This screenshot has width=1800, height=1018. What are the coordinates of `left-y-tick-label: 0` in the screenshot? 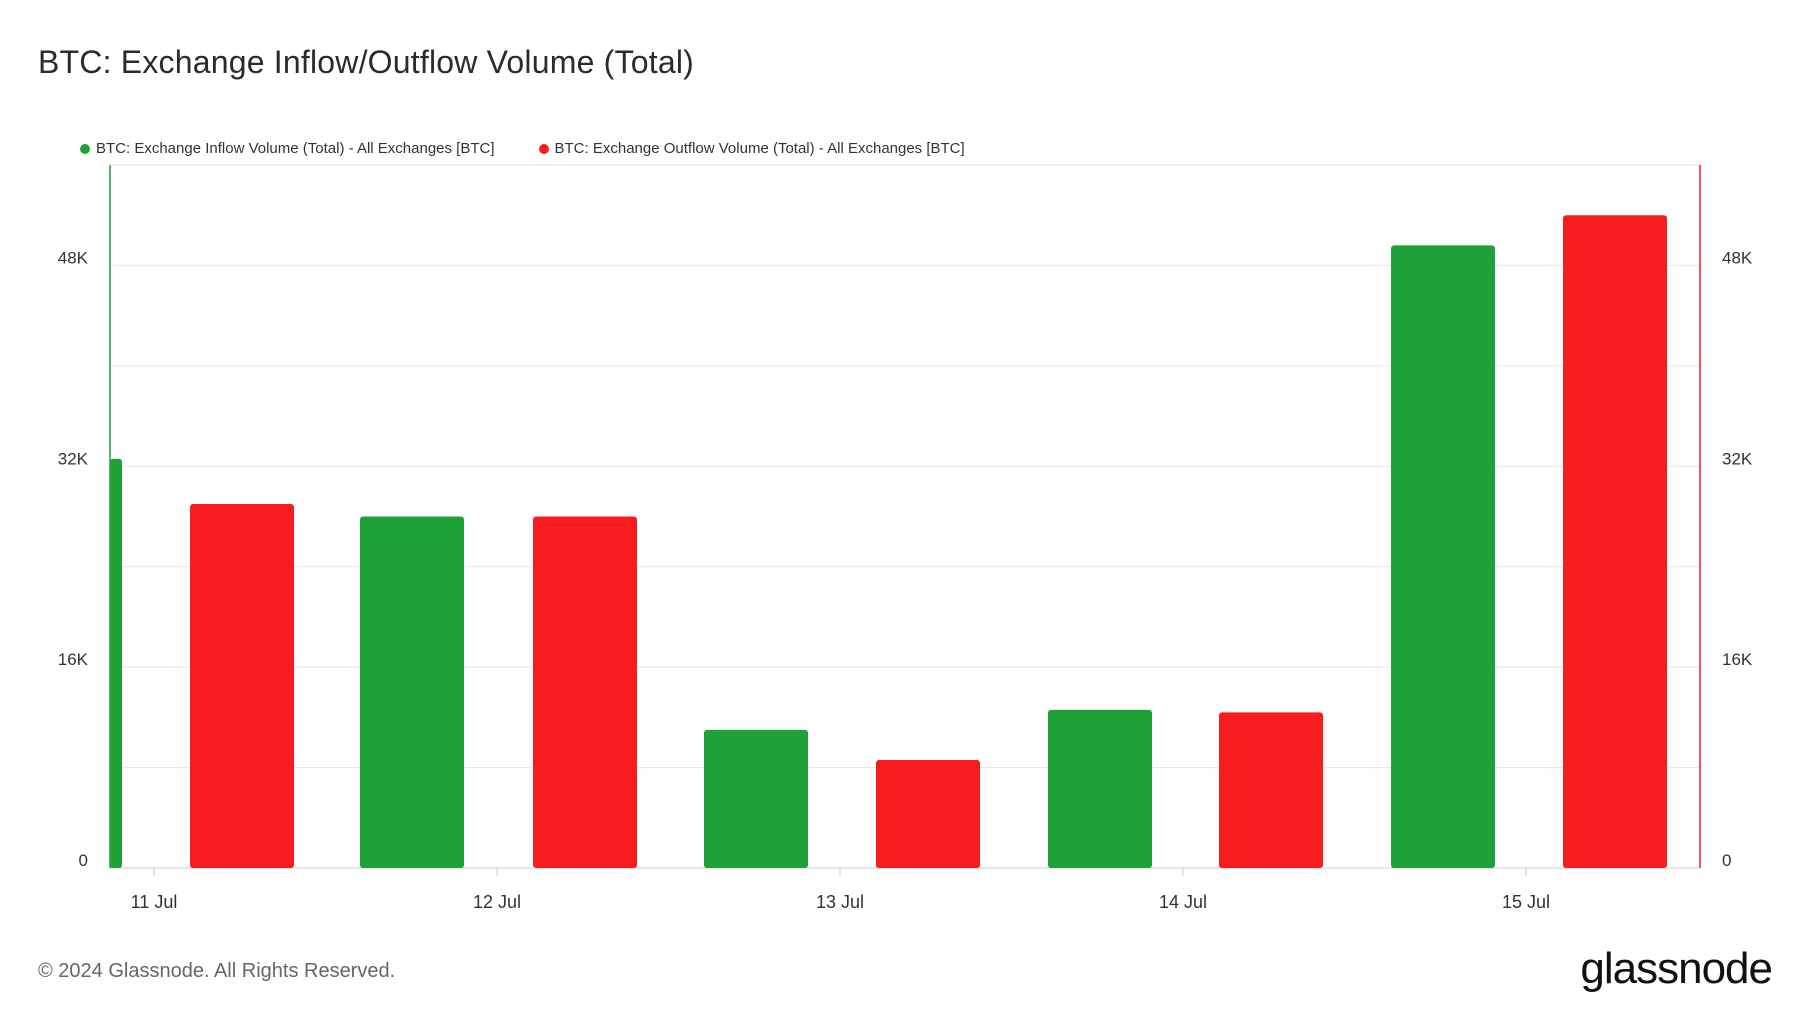 It's located at (83, 860).